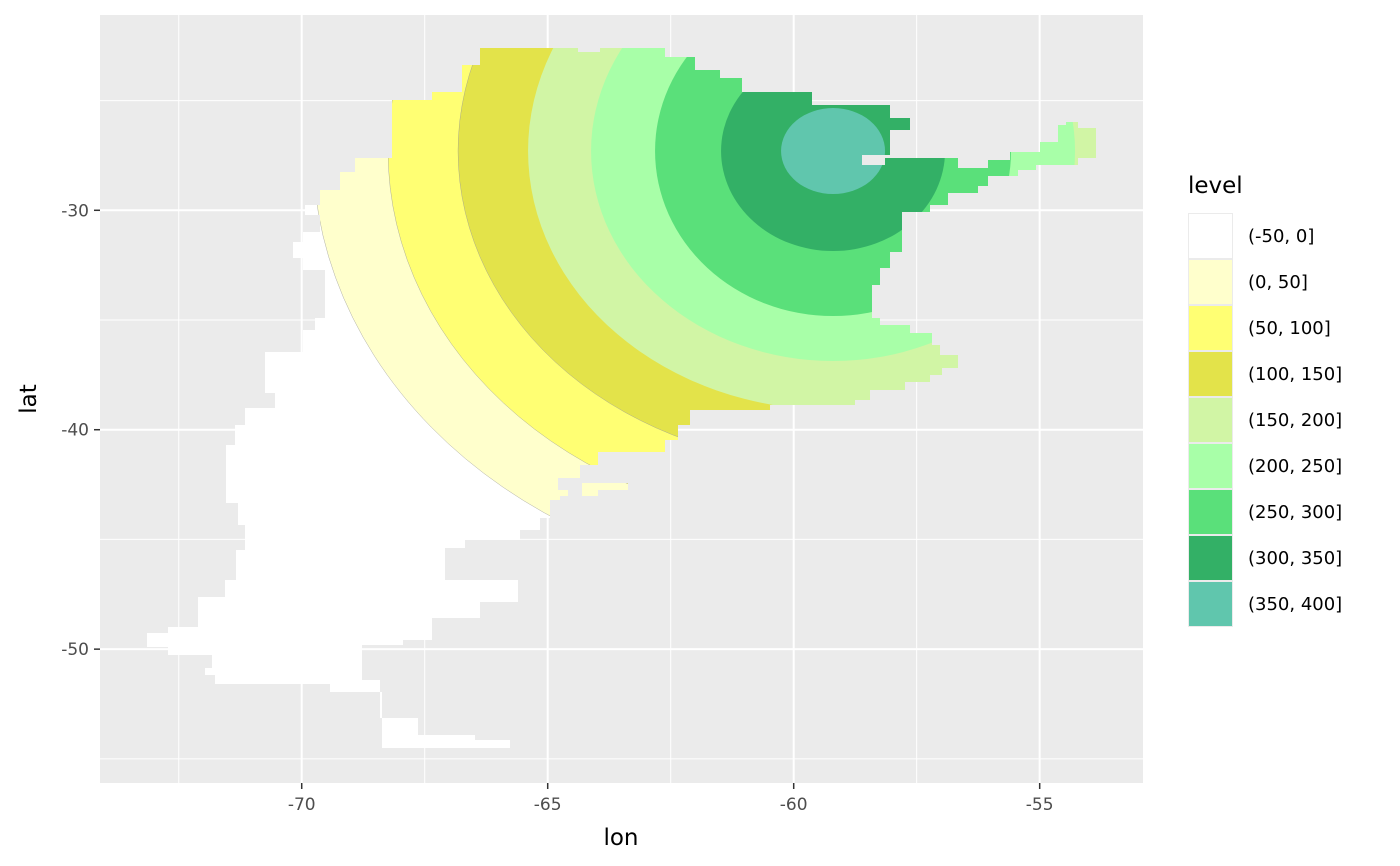 The height and width of the screenshot is (866, 1400). I want to click on x-axis-title: lon, so click(620, 838).